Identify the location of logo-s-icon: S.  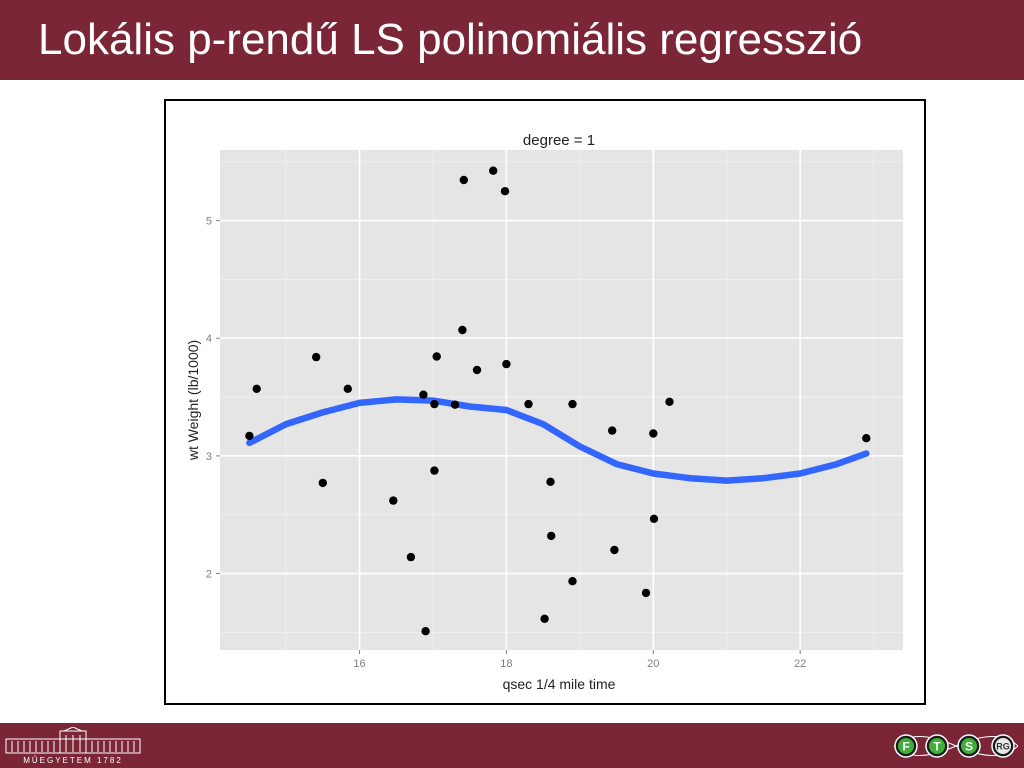
(969, 746).